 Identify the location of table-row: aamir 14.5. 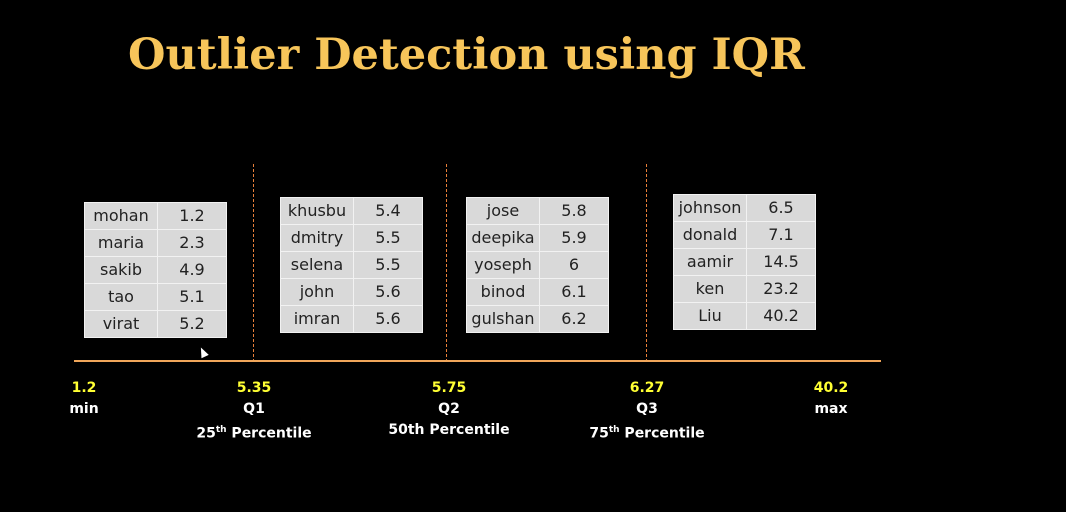
(744, 262).